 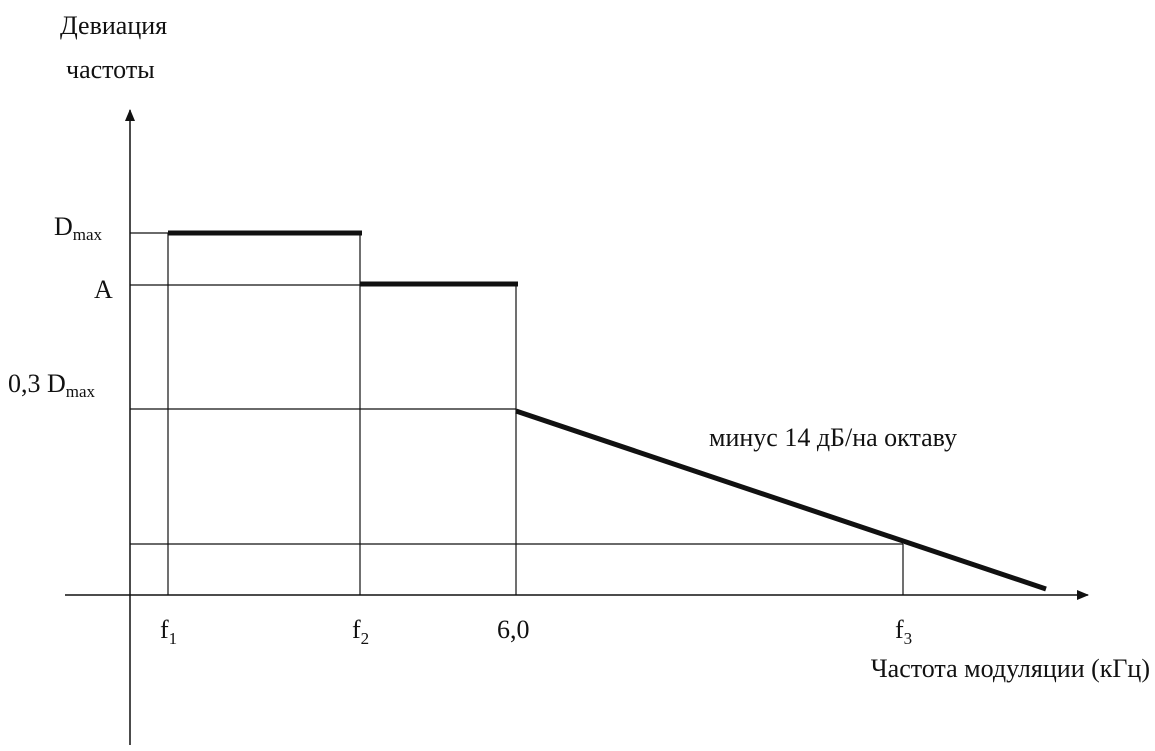 I want to click on f2-label: f2, so click(x=360, y=631).